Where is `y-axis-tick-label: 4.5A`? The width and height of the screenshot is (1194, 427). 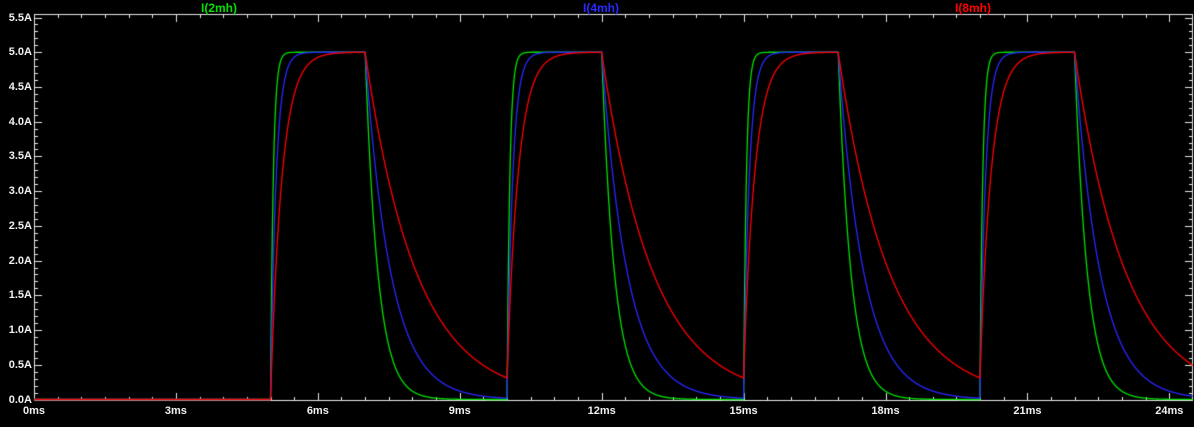 y-axis-tick-label: 4.5A is located at coordinates (20, 86).